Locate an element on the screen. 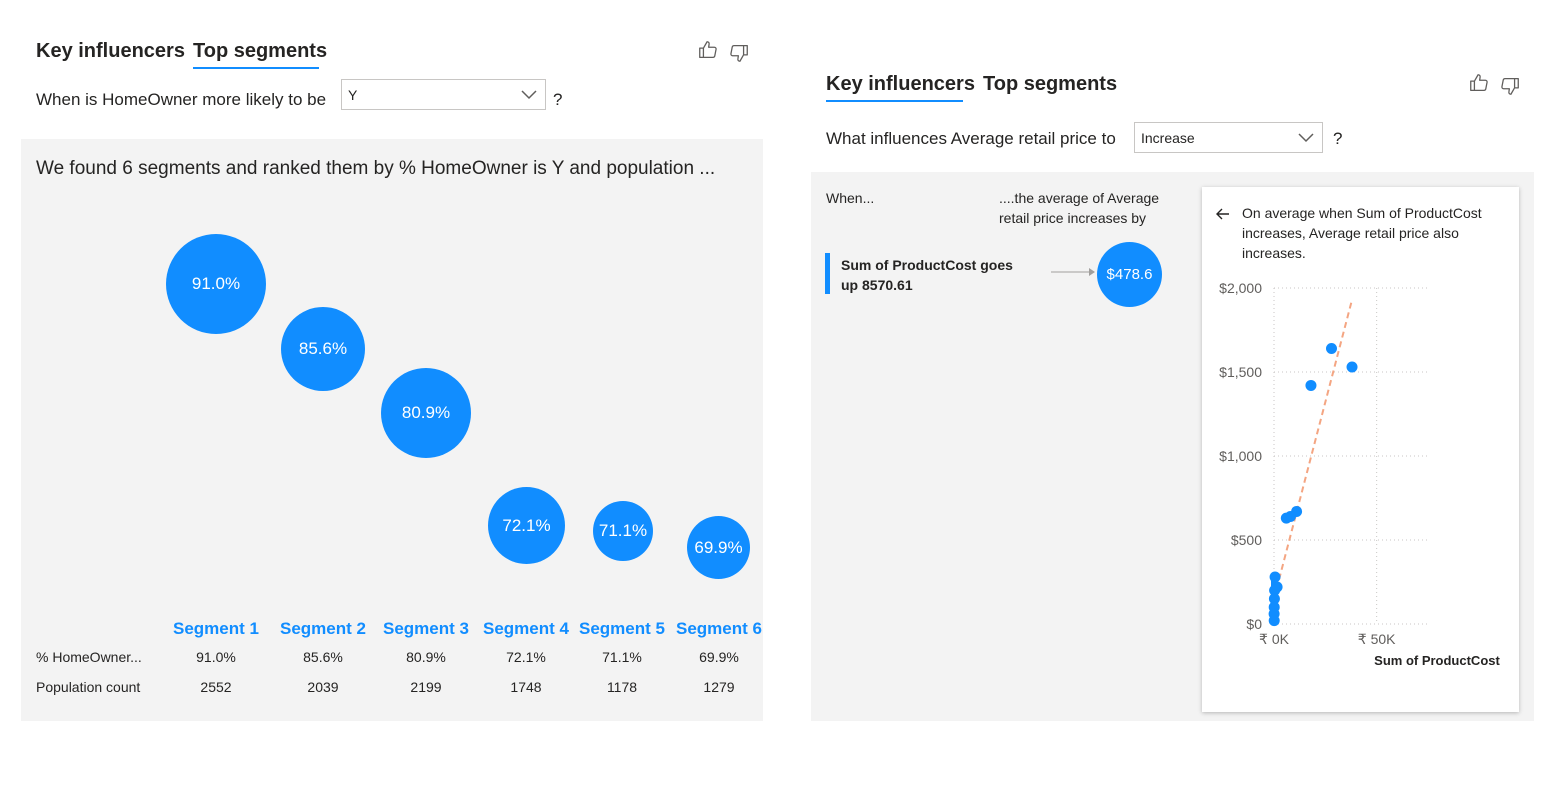  segment-1-bubble: 91.0% is located at coordinates (216, 284).